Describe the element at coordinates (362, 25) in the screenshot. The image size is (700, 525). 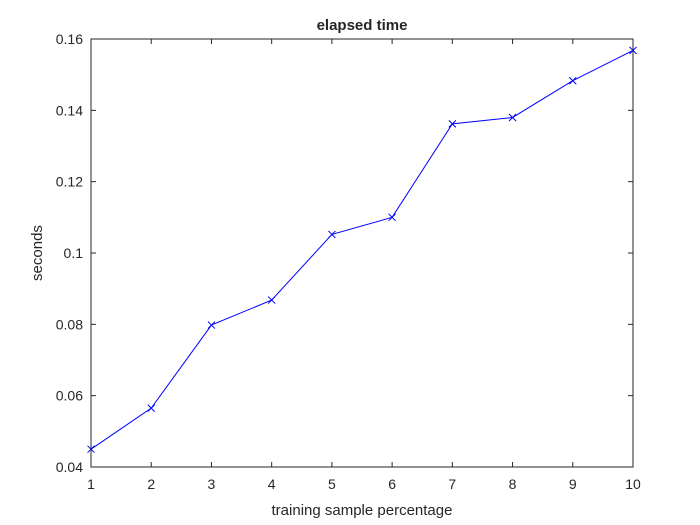
I see `chart-title: elapsed time` at that location.